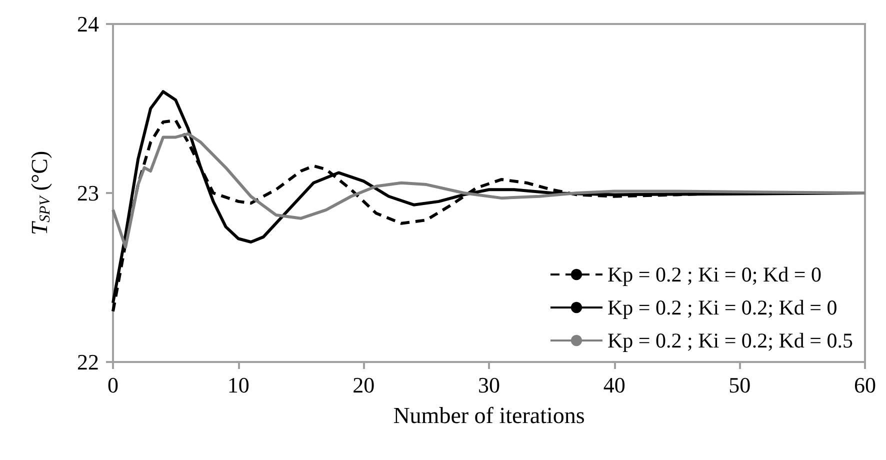 The height and width of the screenshot is (460, 886). What do you see at coordinates (363, 385) in the screenshot?
I see `x-tick-label: 20` at bounding box center [363, 385].